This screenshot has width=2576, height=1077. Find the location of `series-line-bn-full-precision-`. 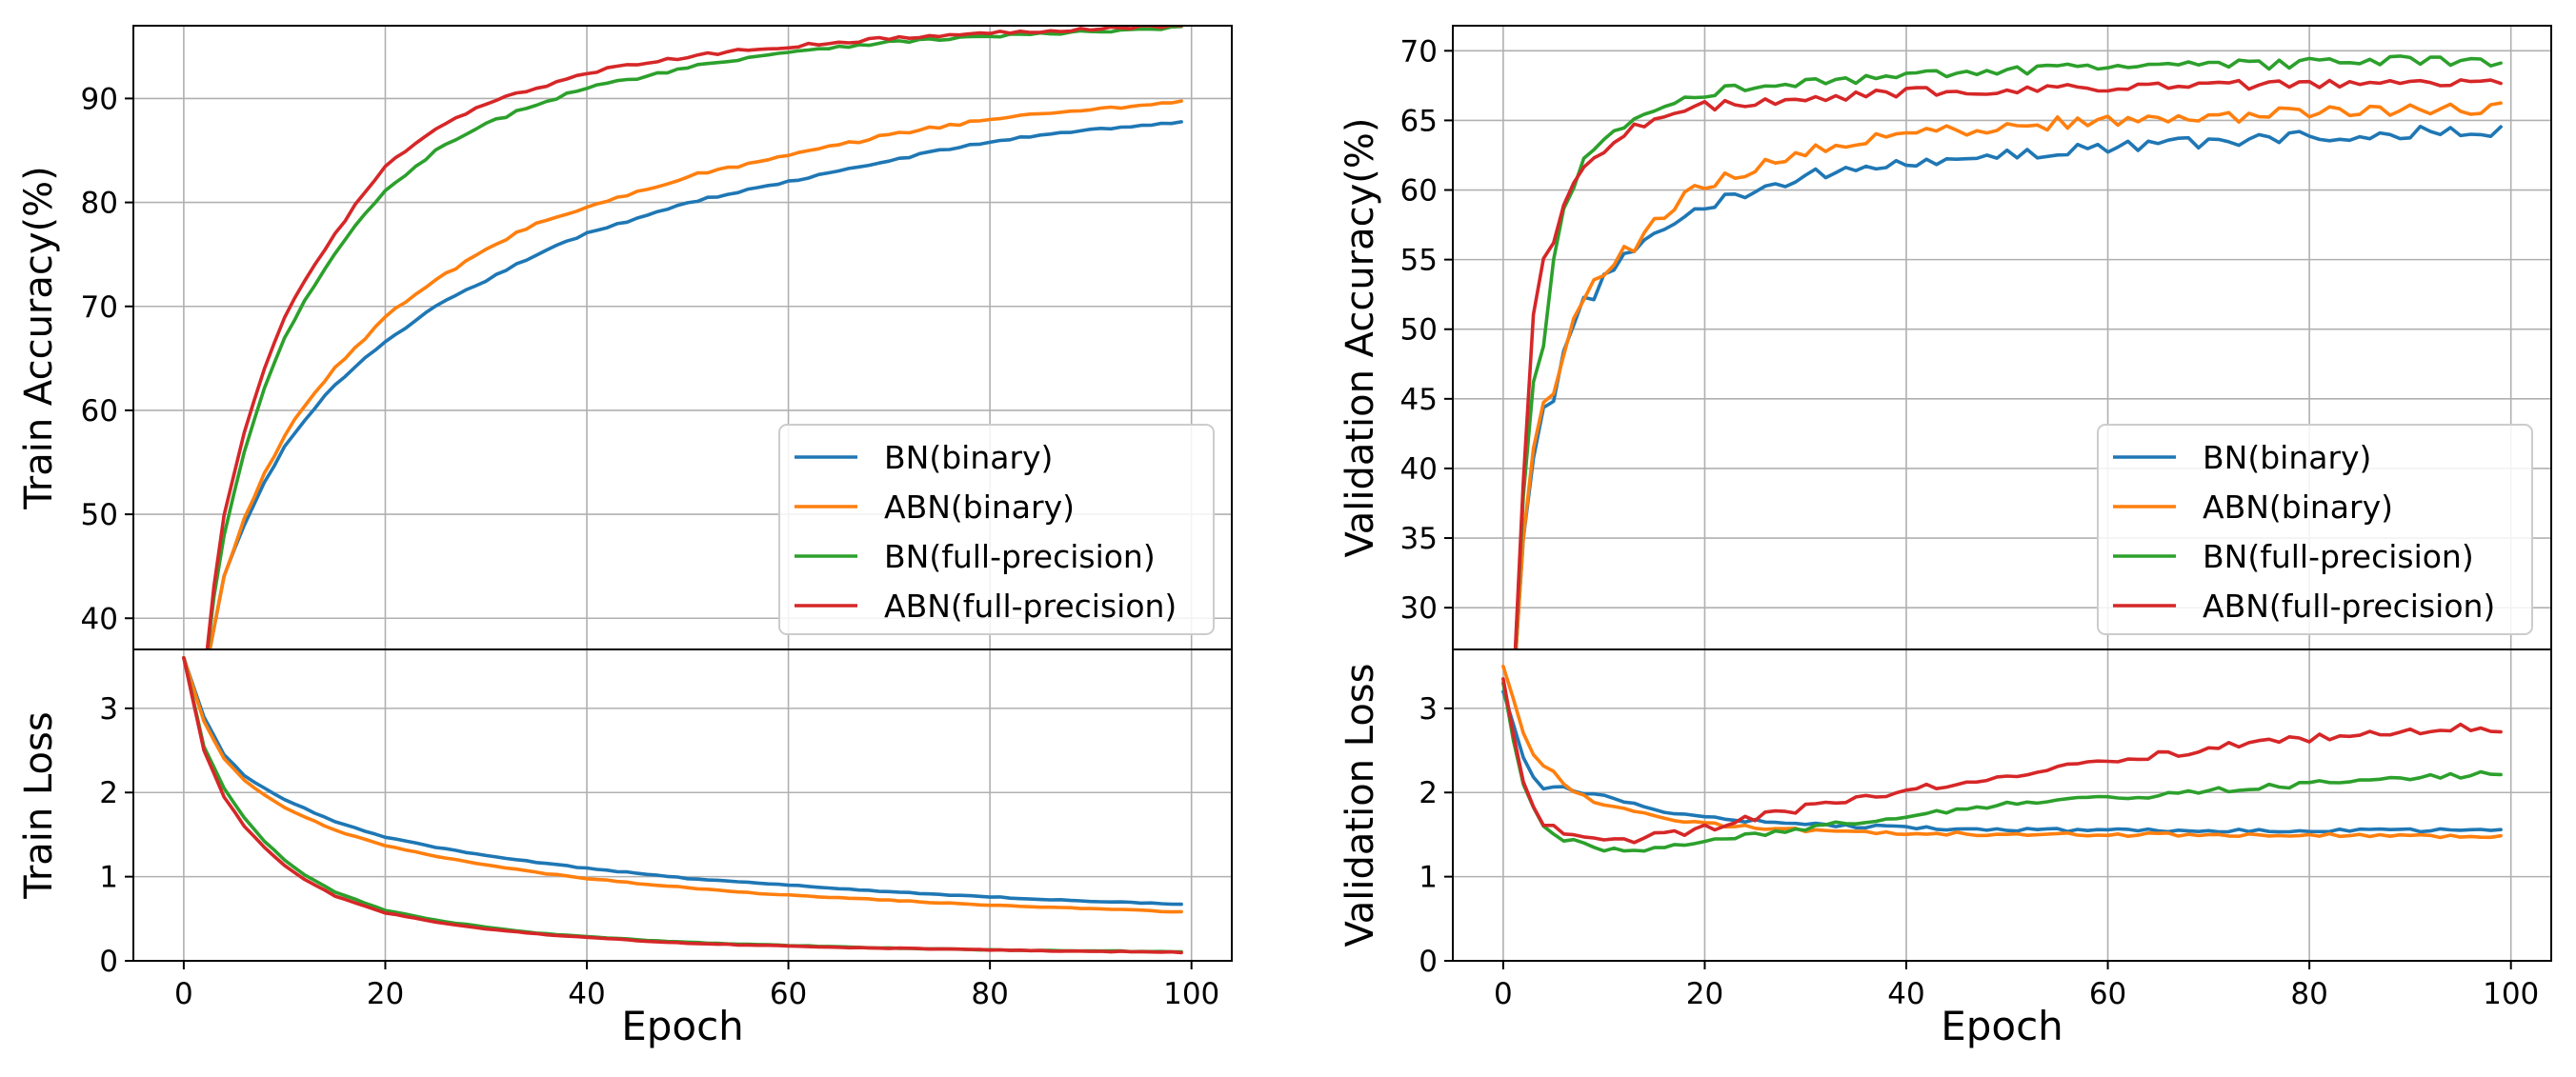

series-line-bn-full-precision- is located at coordinates (2002, 767).